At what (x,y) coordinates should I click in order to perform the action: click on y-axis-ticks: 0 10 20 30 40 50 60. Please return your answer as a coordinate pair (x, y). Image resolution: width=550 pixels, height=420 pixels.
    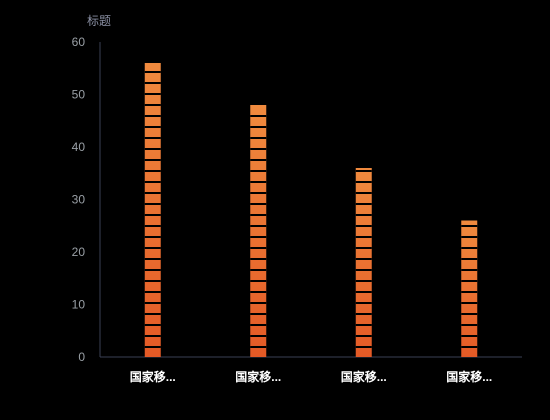
    Looking at the image, I should click on (79, 199).